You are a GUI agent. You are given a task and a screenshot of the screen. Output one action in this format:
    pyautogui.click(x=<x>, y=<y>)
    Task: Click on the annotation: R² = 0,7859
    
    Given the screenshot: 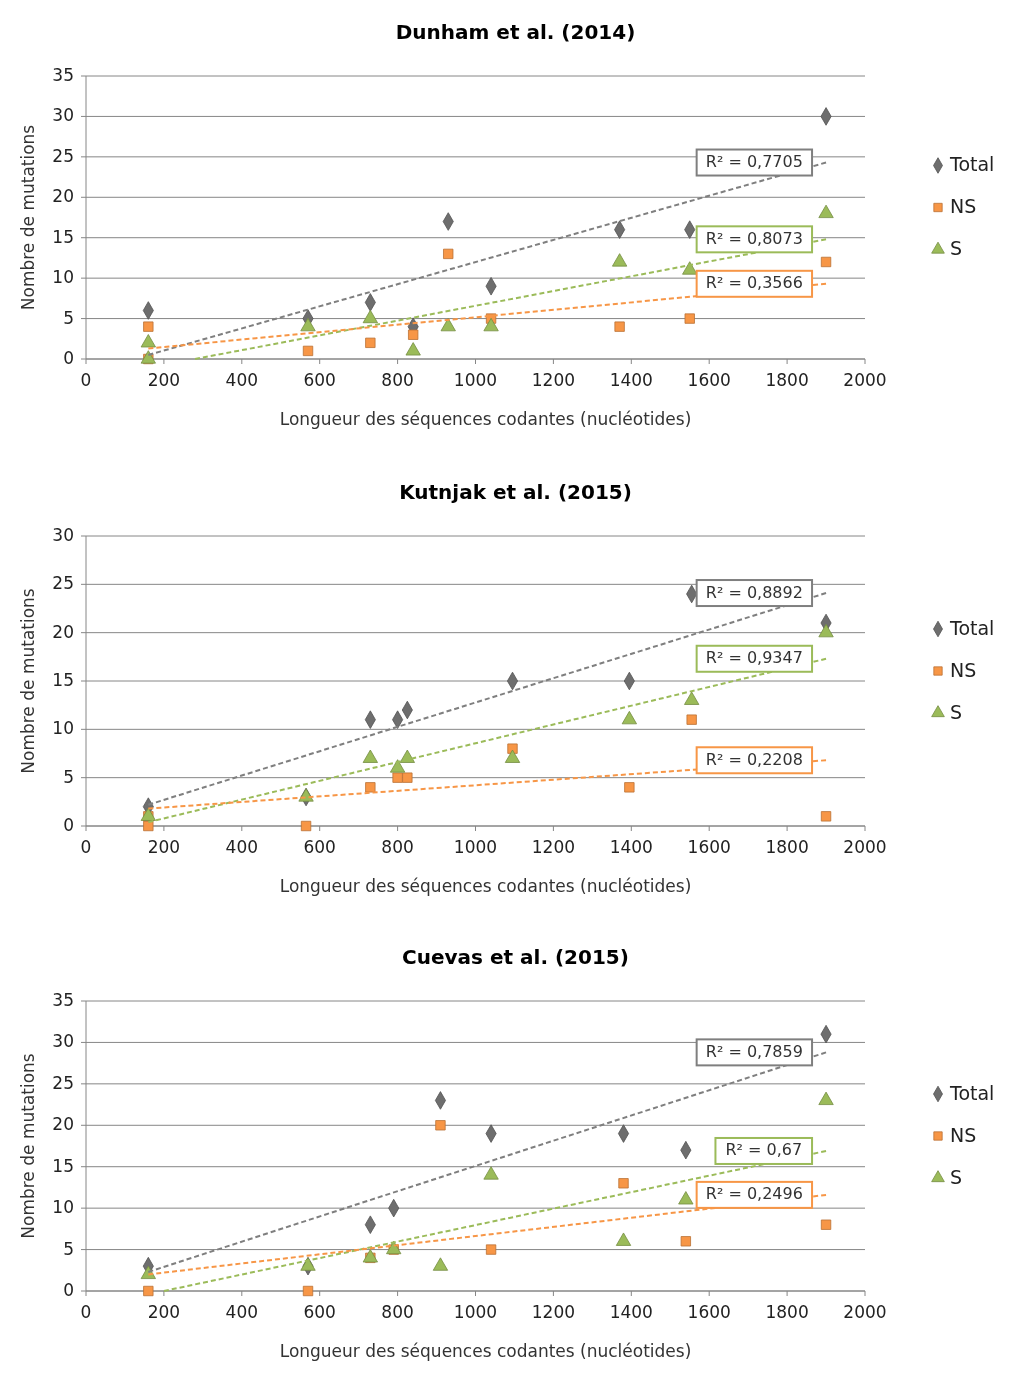 What is the action you would take?
    pyautogui.click(x=754, y=1051)
    